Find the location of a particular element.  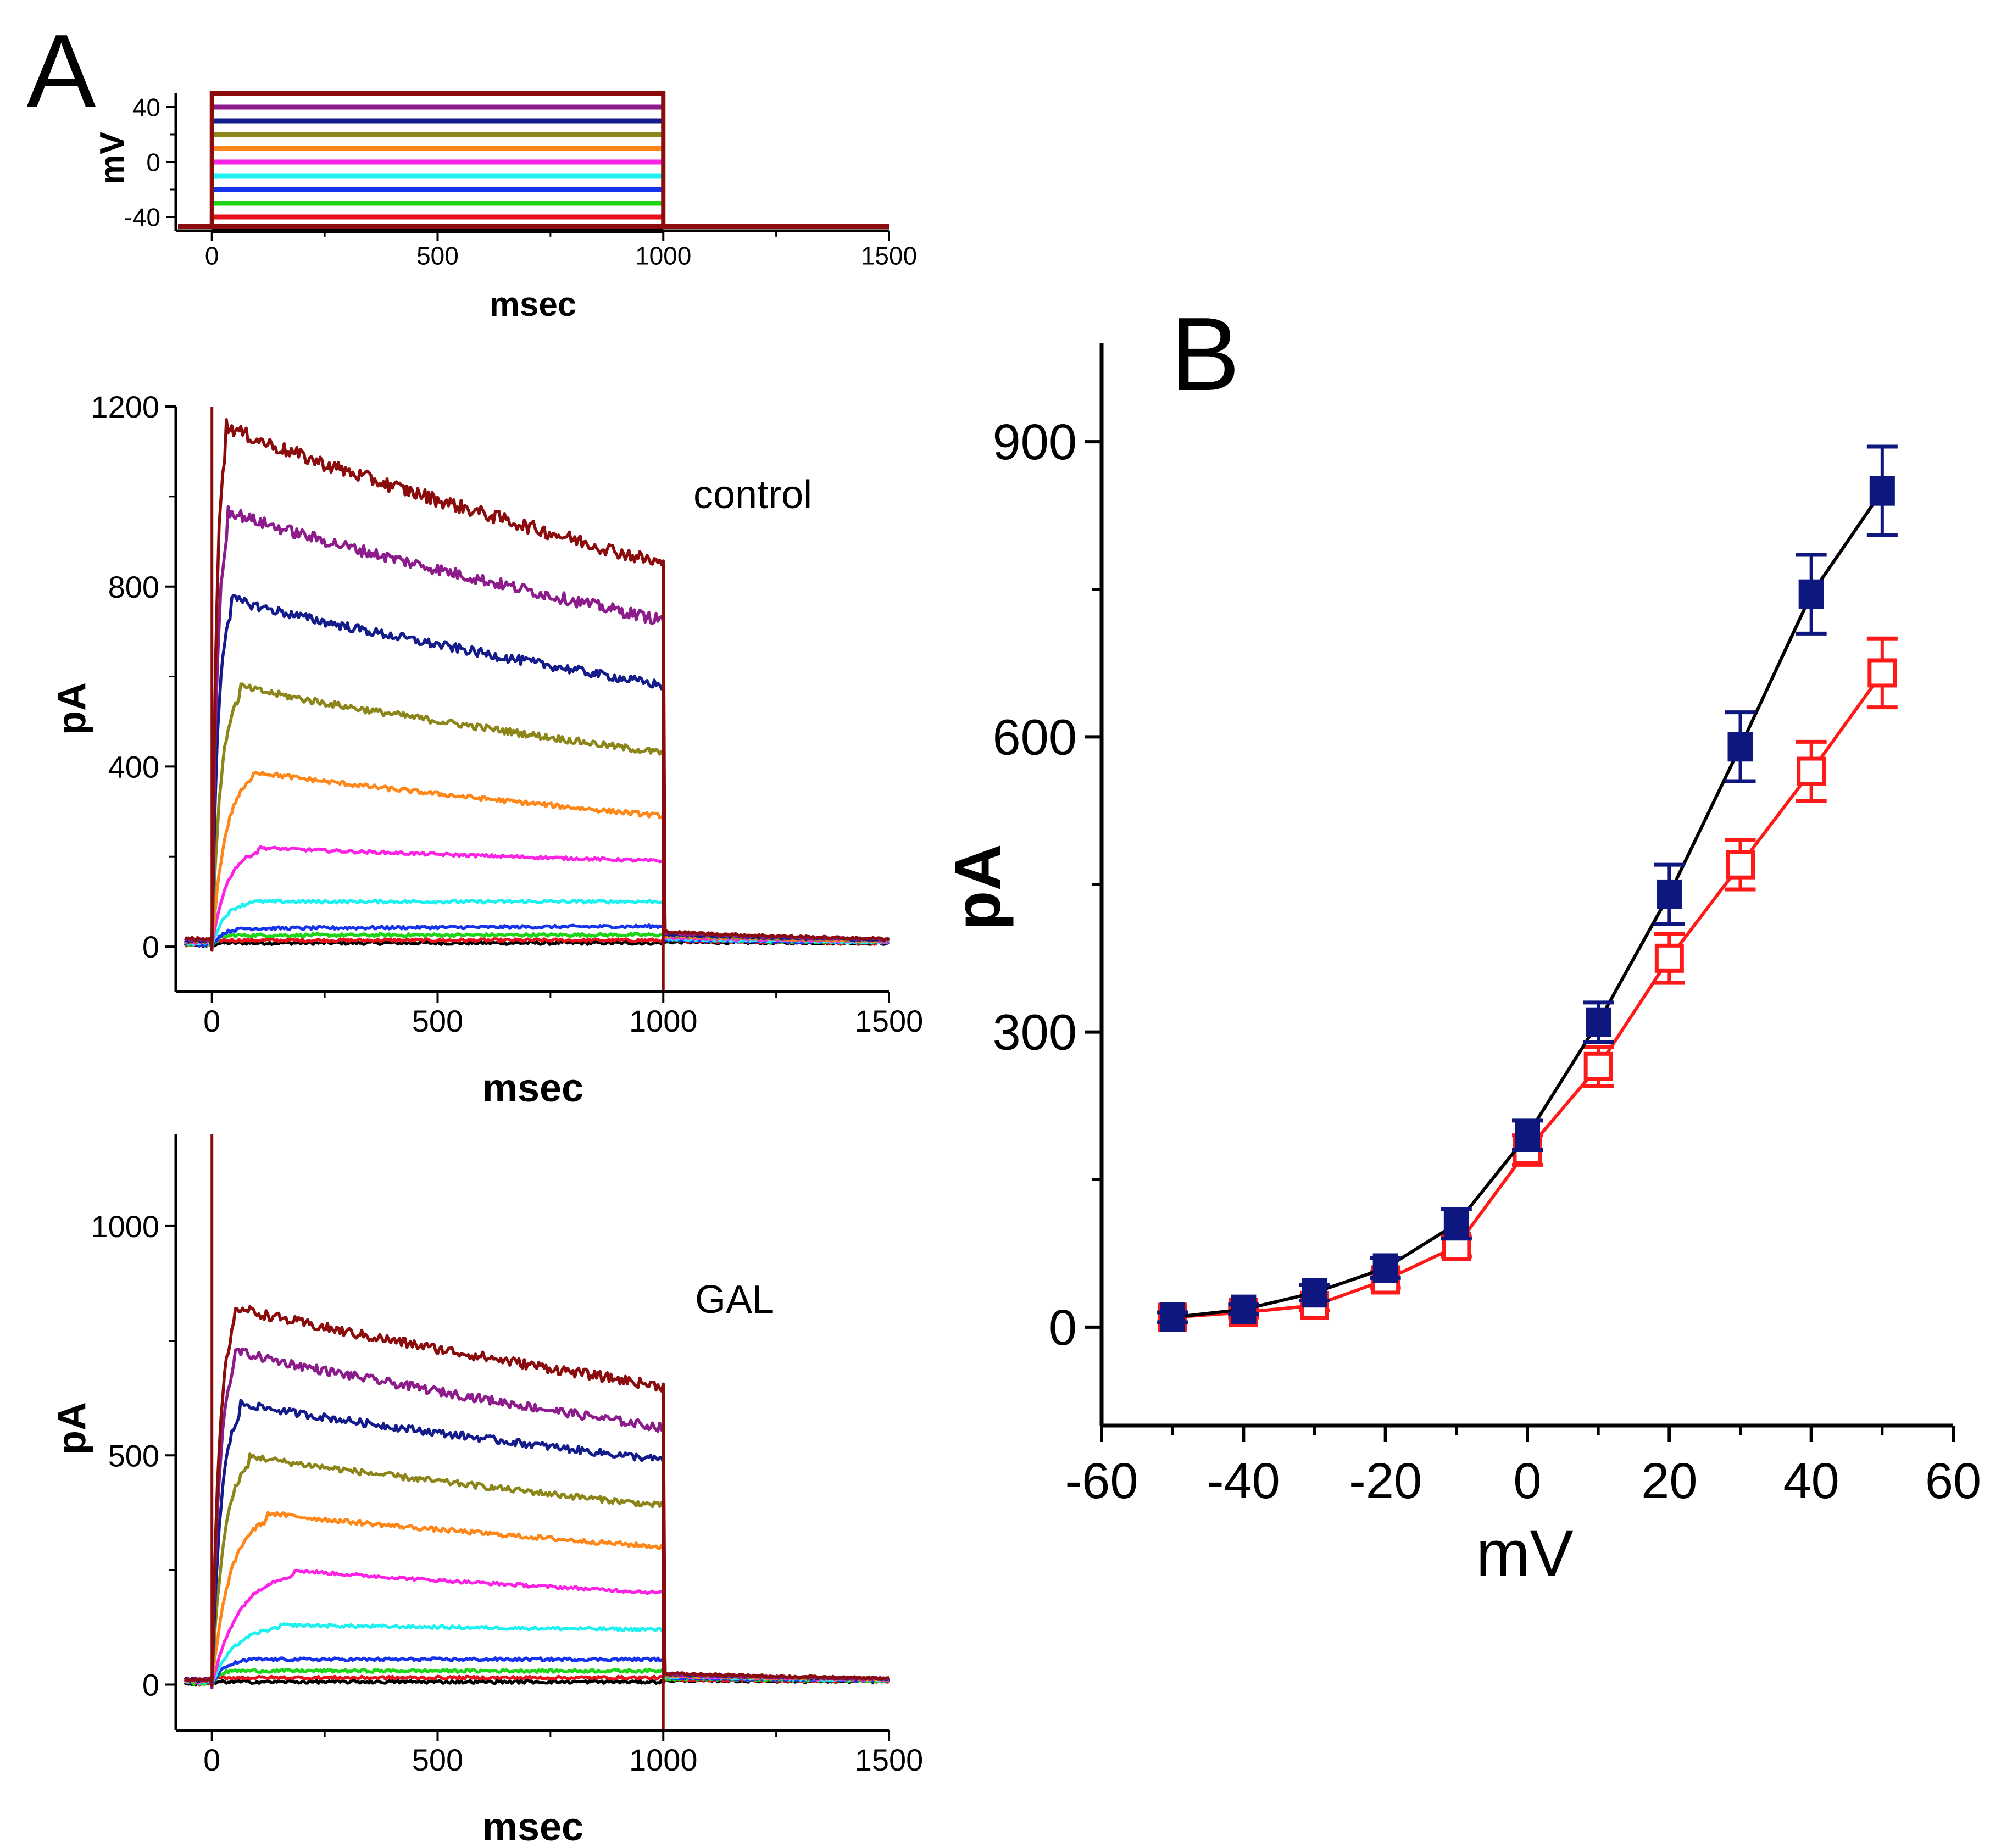

protocol-axes: 0 500 1000 1500 -40 0 40 is located at coordinates (521, 182).